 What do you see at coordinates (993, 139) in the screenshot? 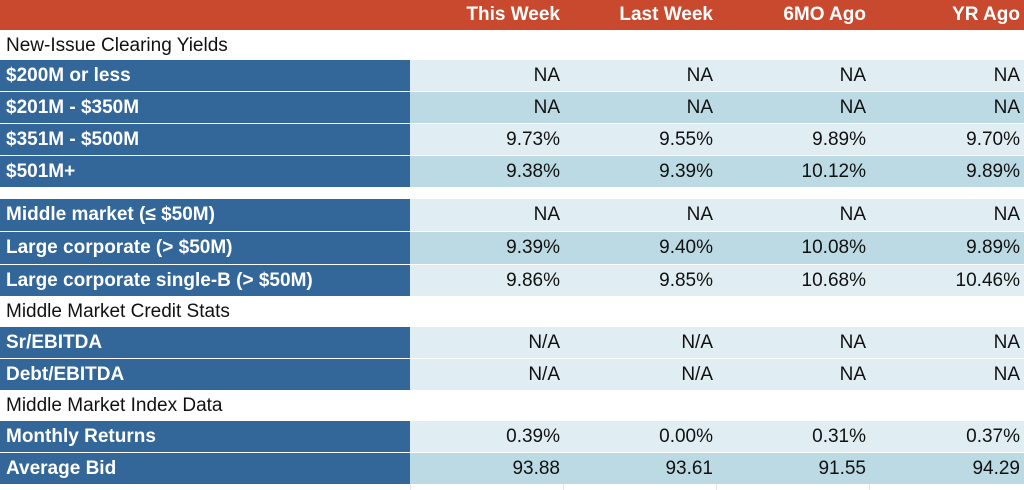
I see `cell-yr-ago: 9.70%` at bounding box center [993, 139].